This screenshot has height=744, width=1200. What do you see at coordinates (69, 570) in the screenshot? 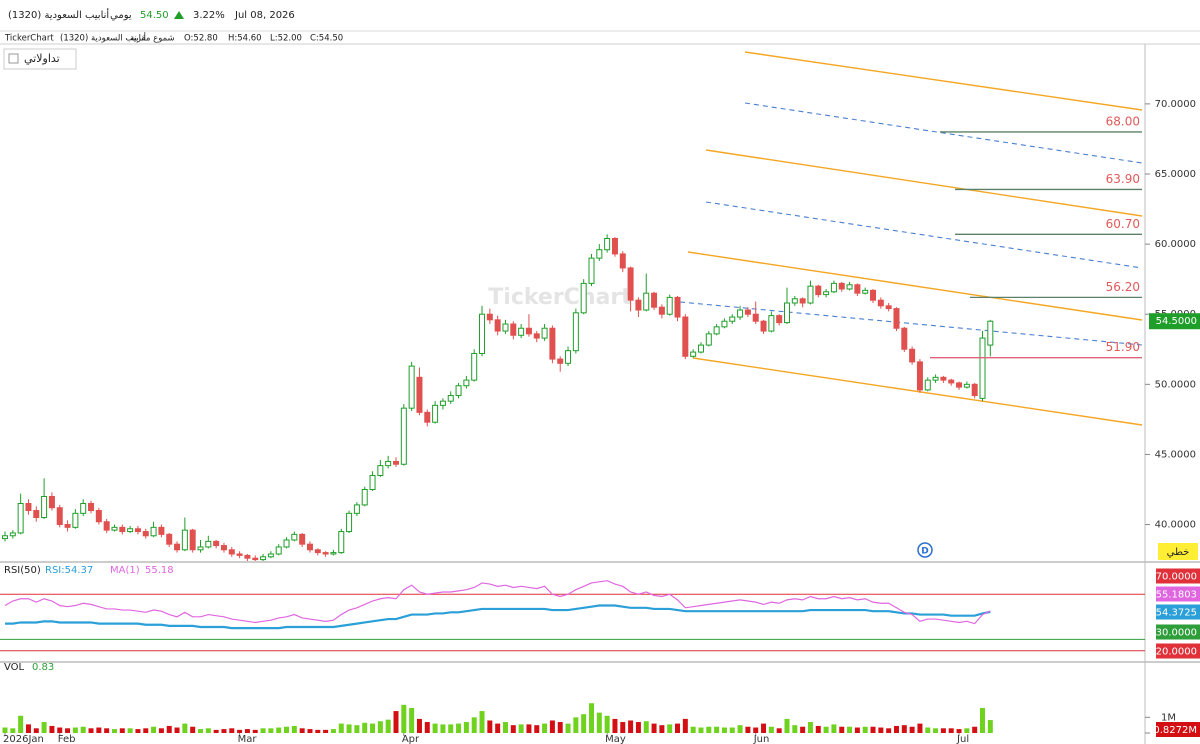
I see `legend-entry: RSI:54.37` at bounding box center [69, 570].